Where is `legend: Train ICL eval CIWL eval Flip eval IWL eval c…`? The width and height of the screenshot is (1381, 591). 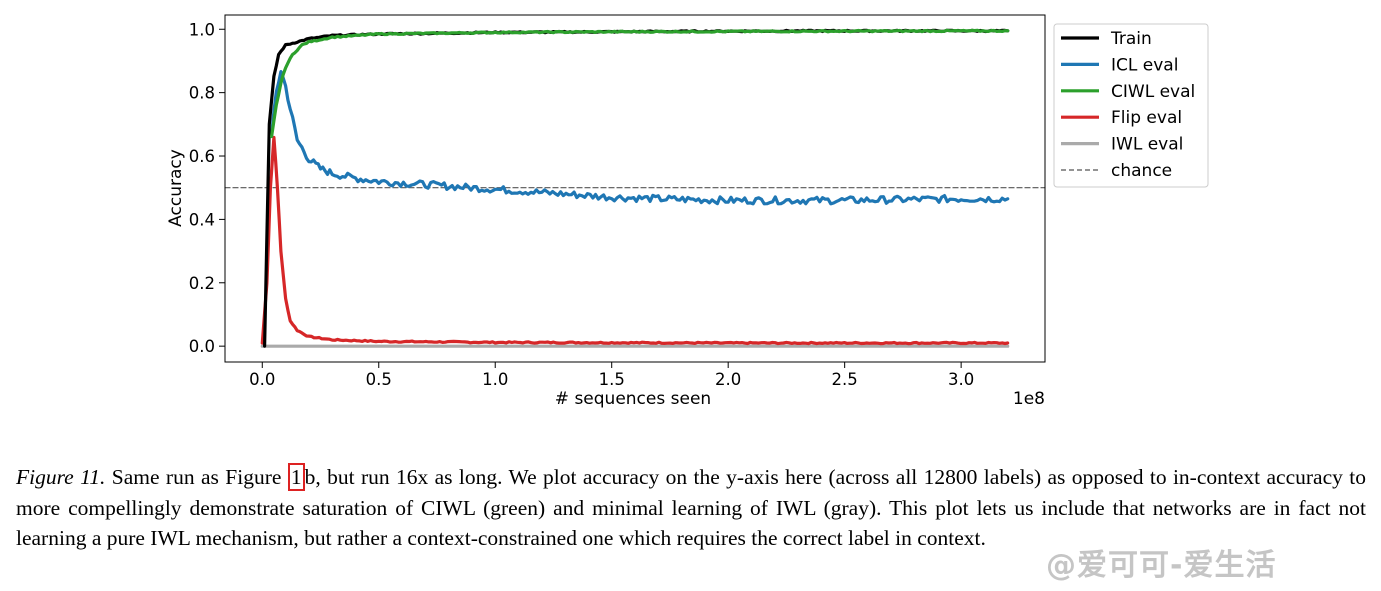
legend: Train ICL eval CIWL eval Flip eval IWL eval c… is located at coordinates (1131, 105).